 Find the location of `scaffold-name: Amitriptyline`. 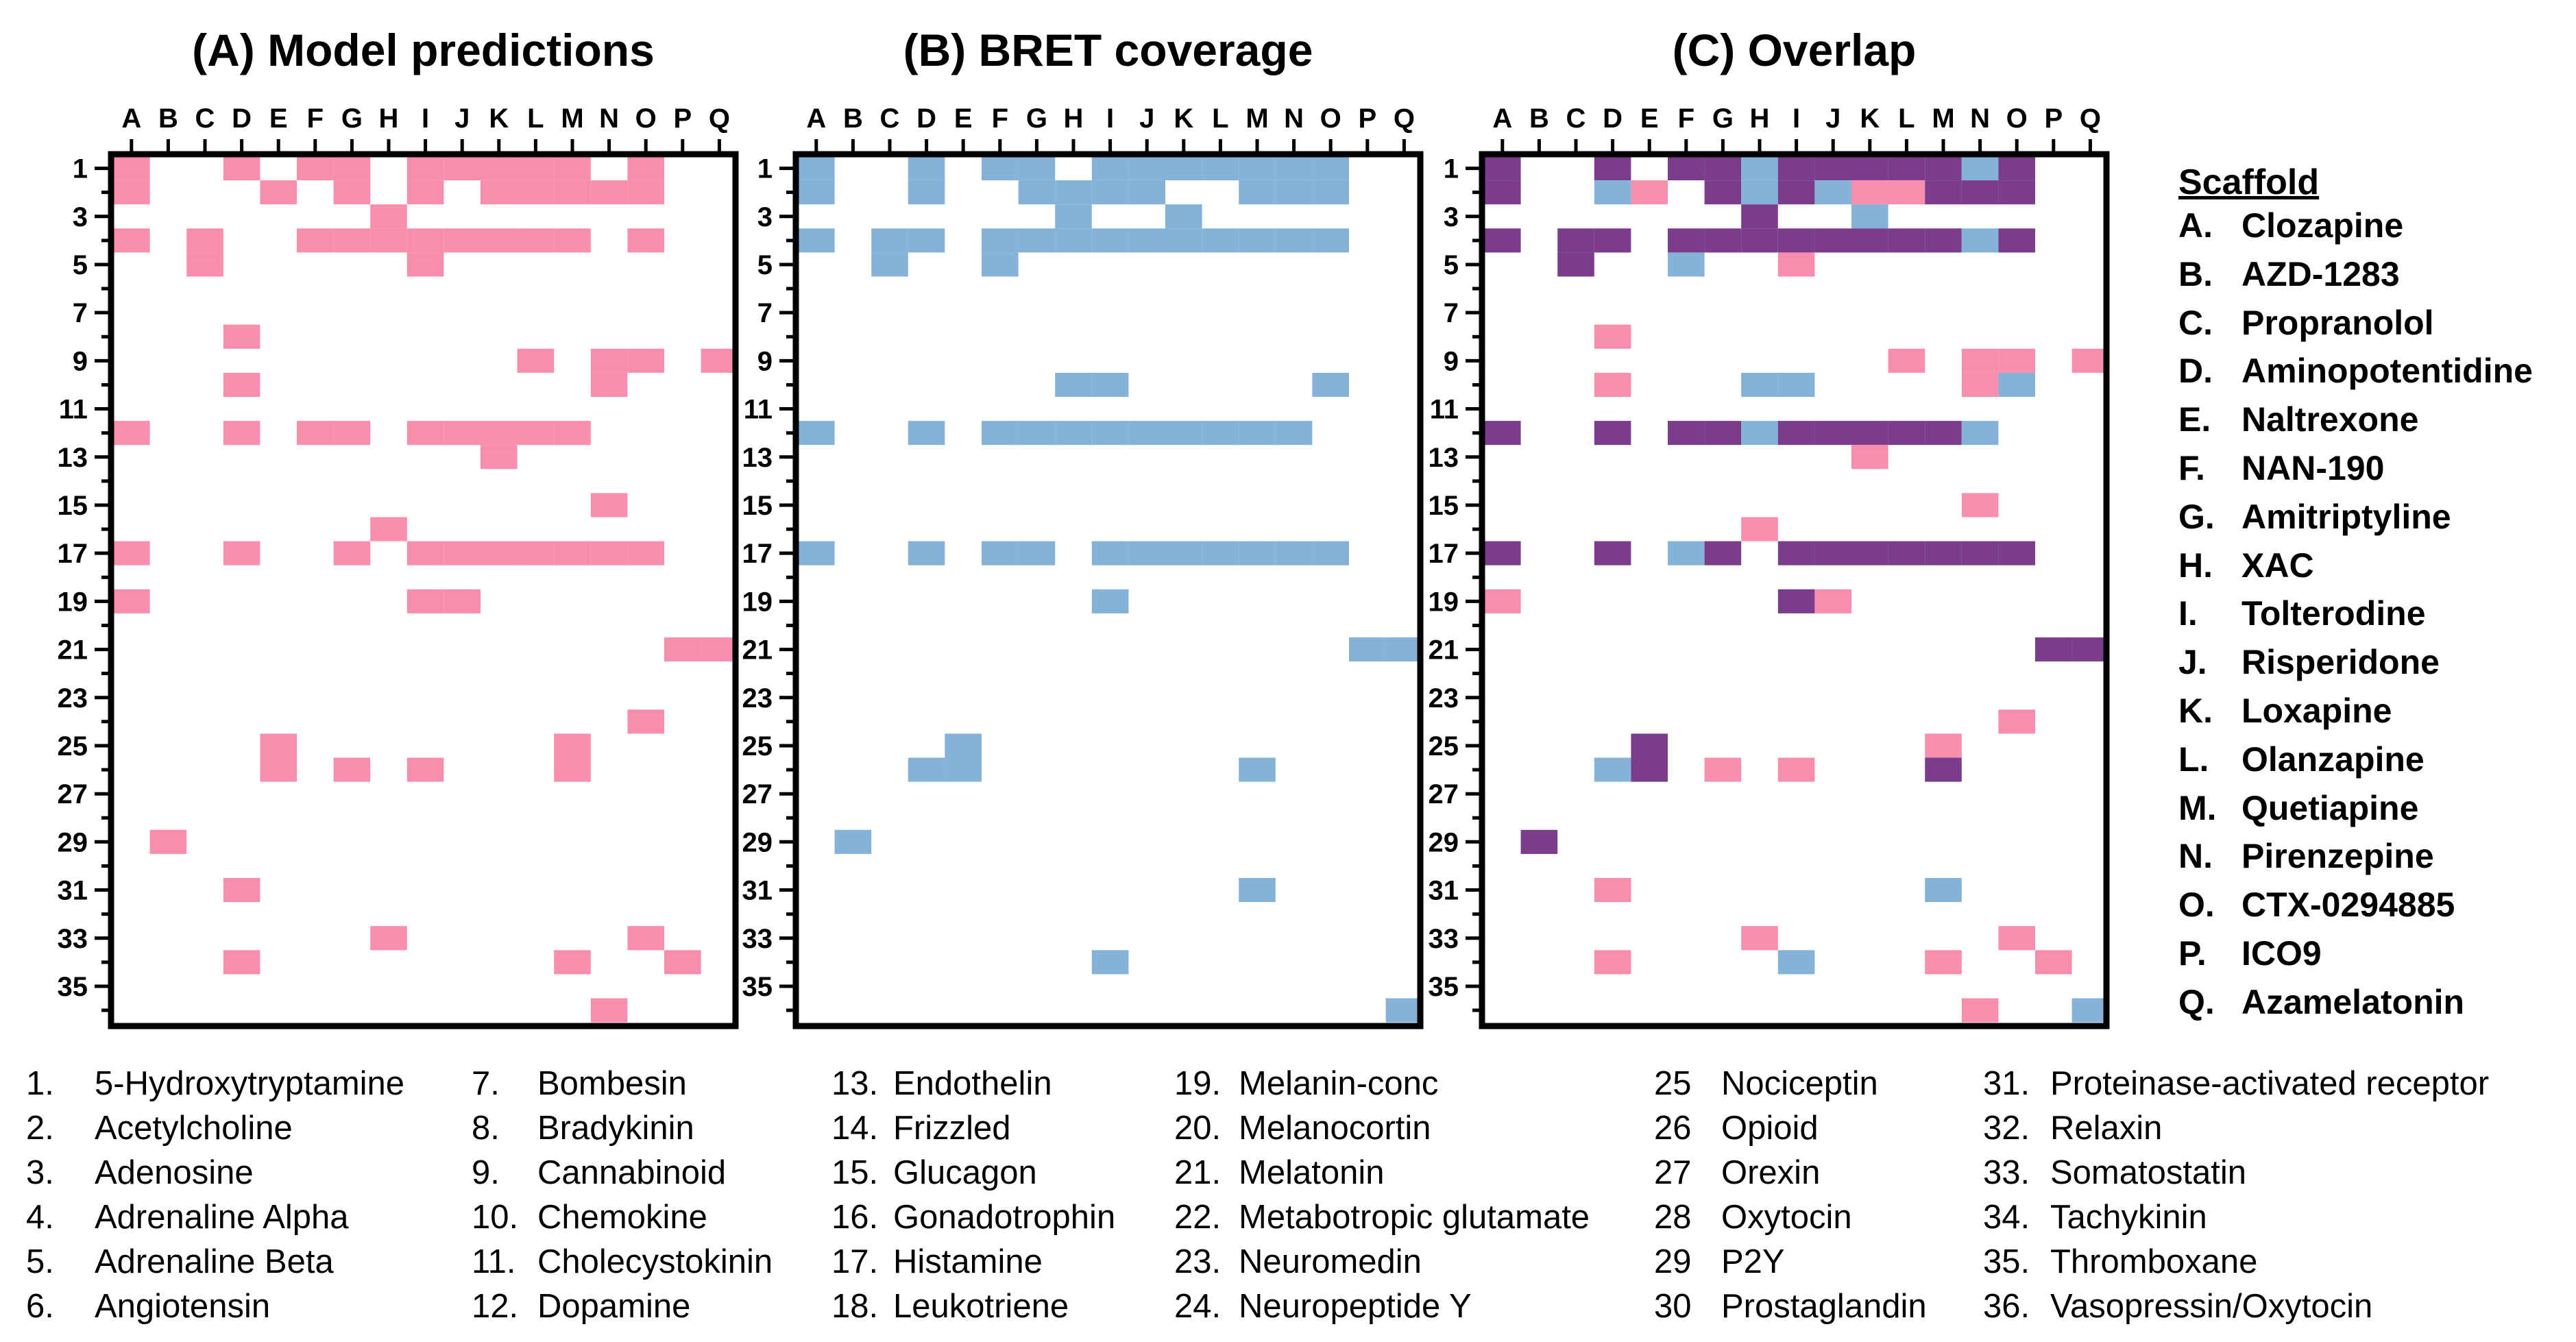

scaffold-name: Amitriptyline is located at coordinates (2346, 516).